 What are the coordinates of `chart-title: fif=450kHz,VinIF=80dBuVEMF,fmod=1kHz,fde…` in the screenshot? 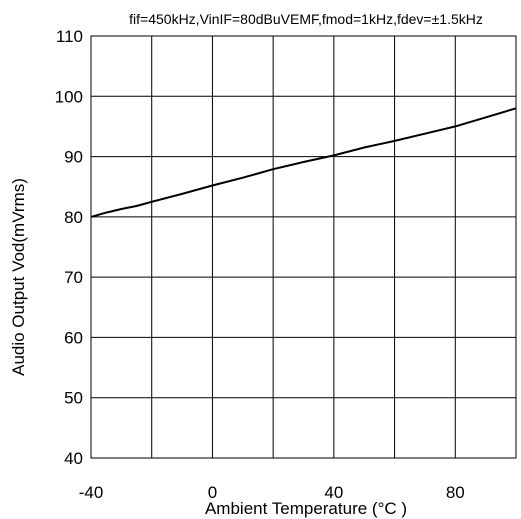 It's located at (306, 19).